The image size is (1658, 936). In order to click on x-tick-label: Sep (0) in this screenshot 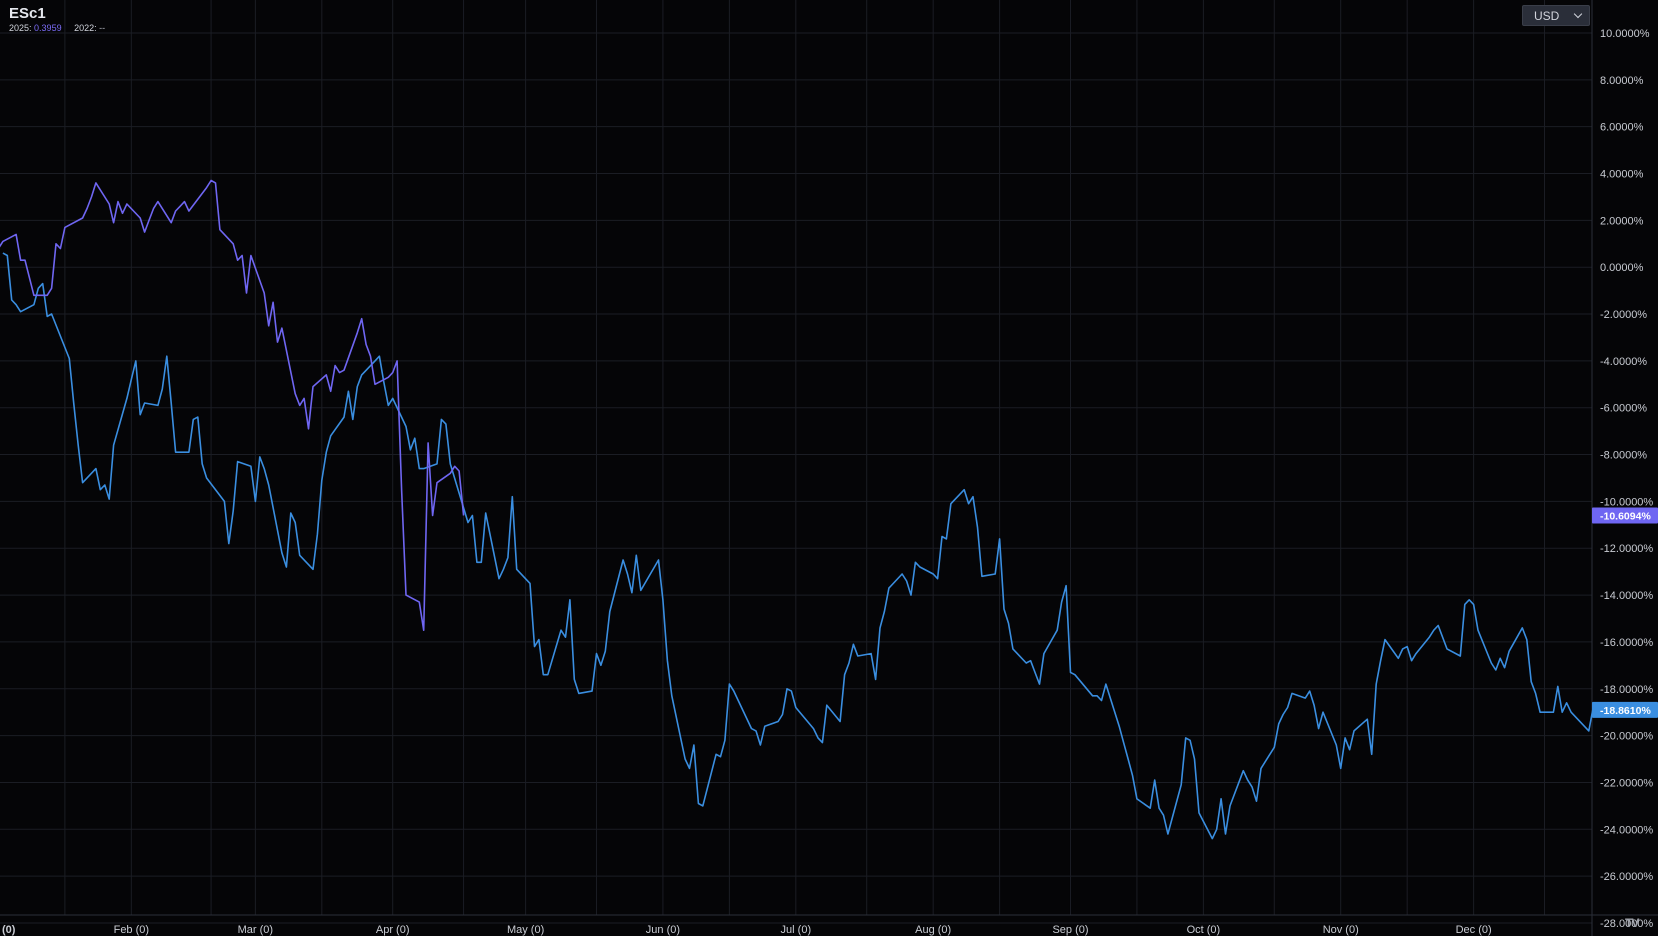, I will do `click(1070, 930)`.